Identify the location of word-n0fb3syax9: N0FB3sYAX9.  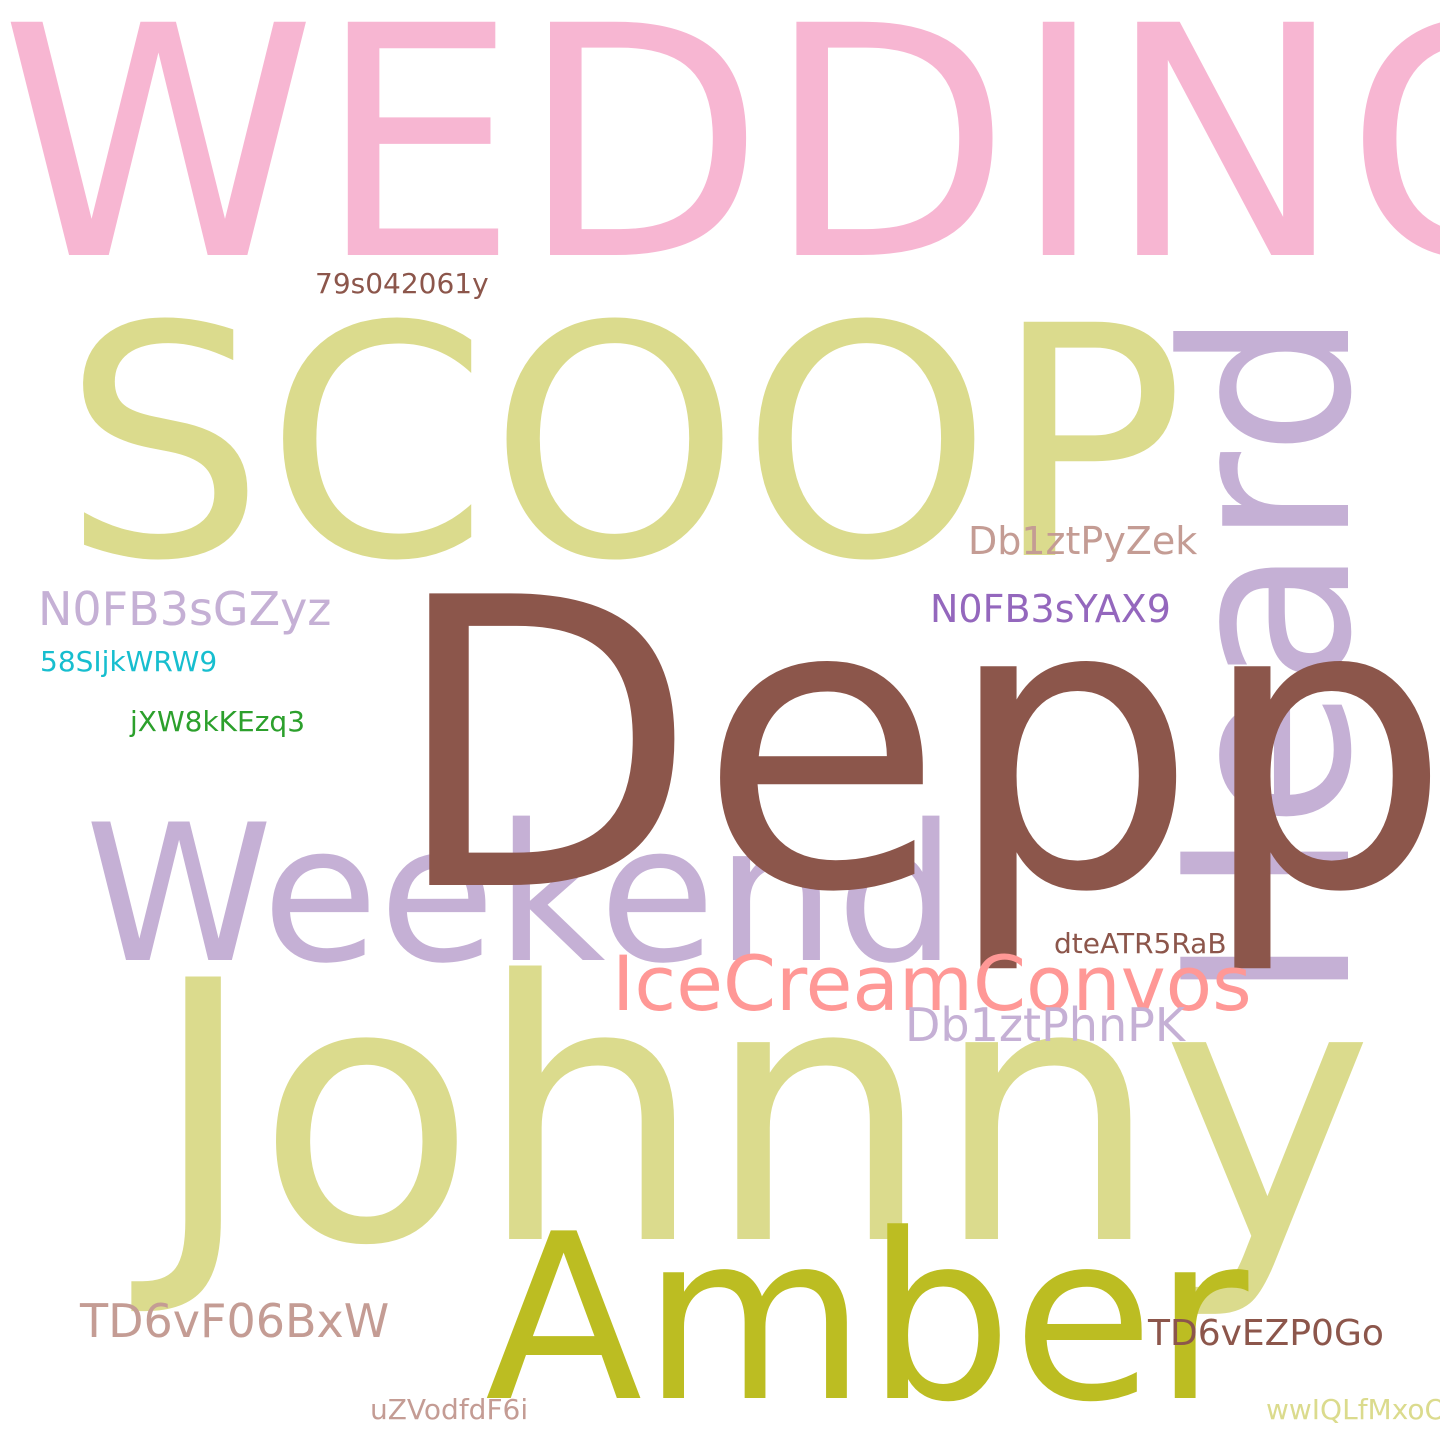
(1050, 609).